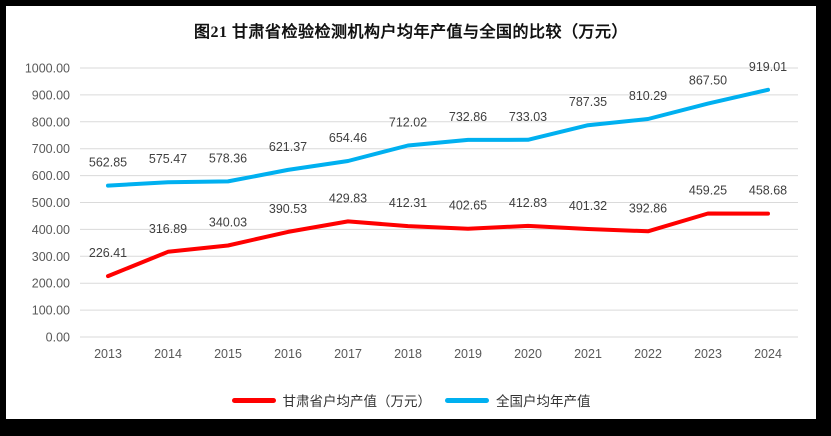 The height and width of the screenshot is (436, 831). What do you see at coordinates (468, 117) in the screenshot?
I see `data-label: 732.86` at bounding box center [468, 117].